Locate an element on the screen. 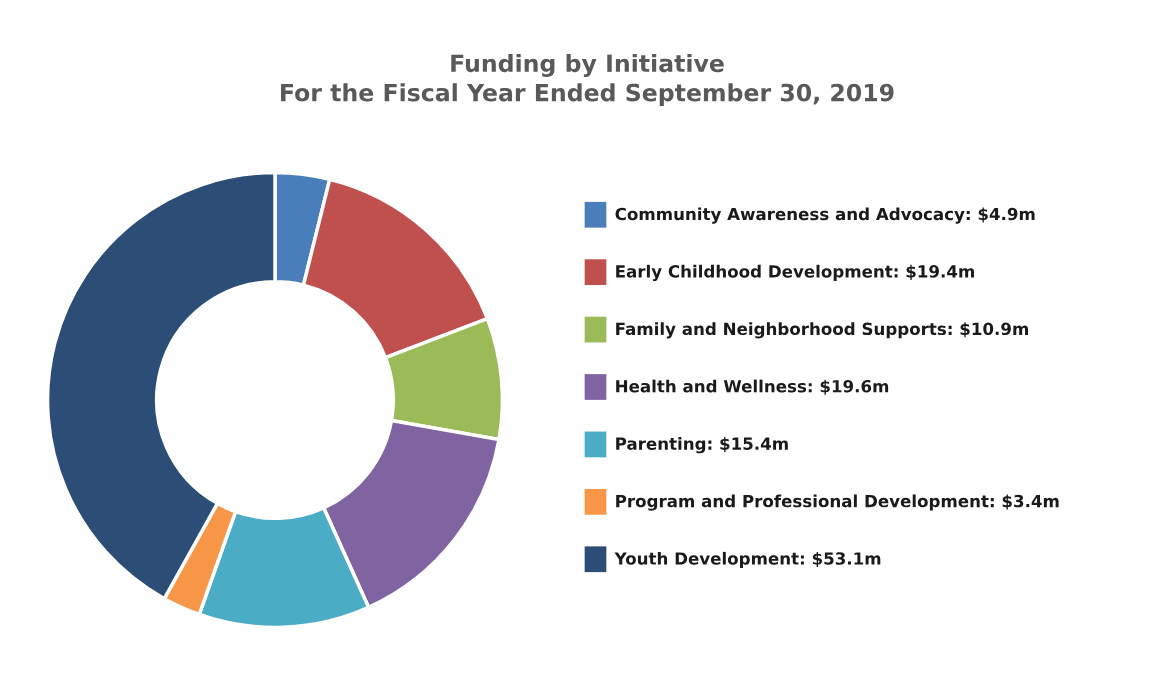  legend-label: Family and Neighborhood Supports: $10.9m is located at coordinates (822, 330).